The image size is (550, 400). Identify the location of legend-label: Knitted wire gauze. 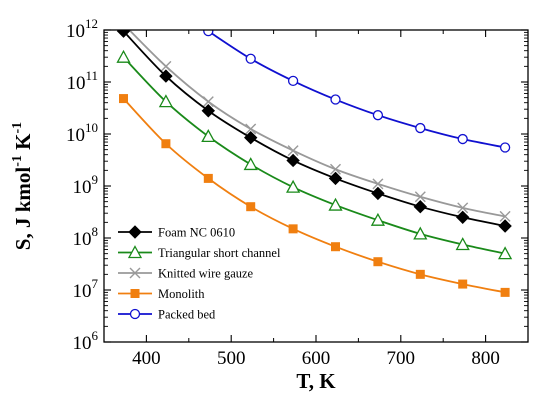
(206, 274).